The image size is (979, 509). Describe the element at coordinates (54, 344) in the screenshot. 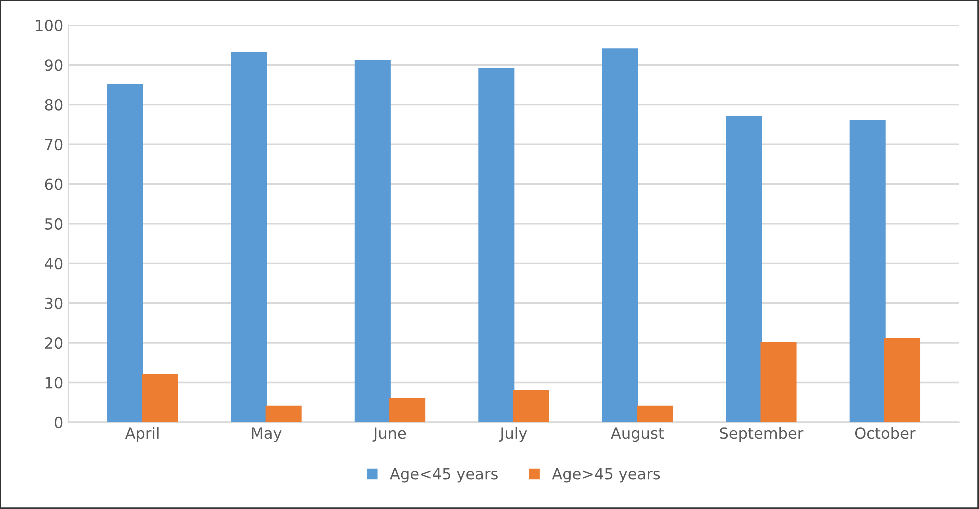

I see `y-tick-label: 20` at that location.